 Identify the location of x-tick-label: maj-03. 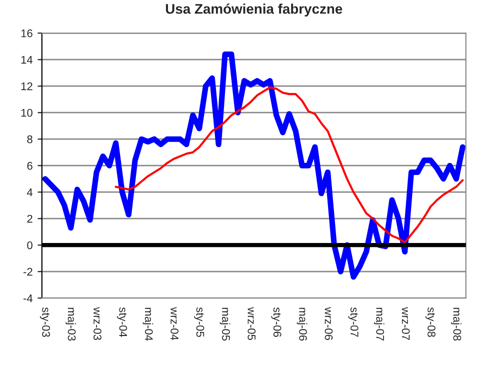
(71, 324).